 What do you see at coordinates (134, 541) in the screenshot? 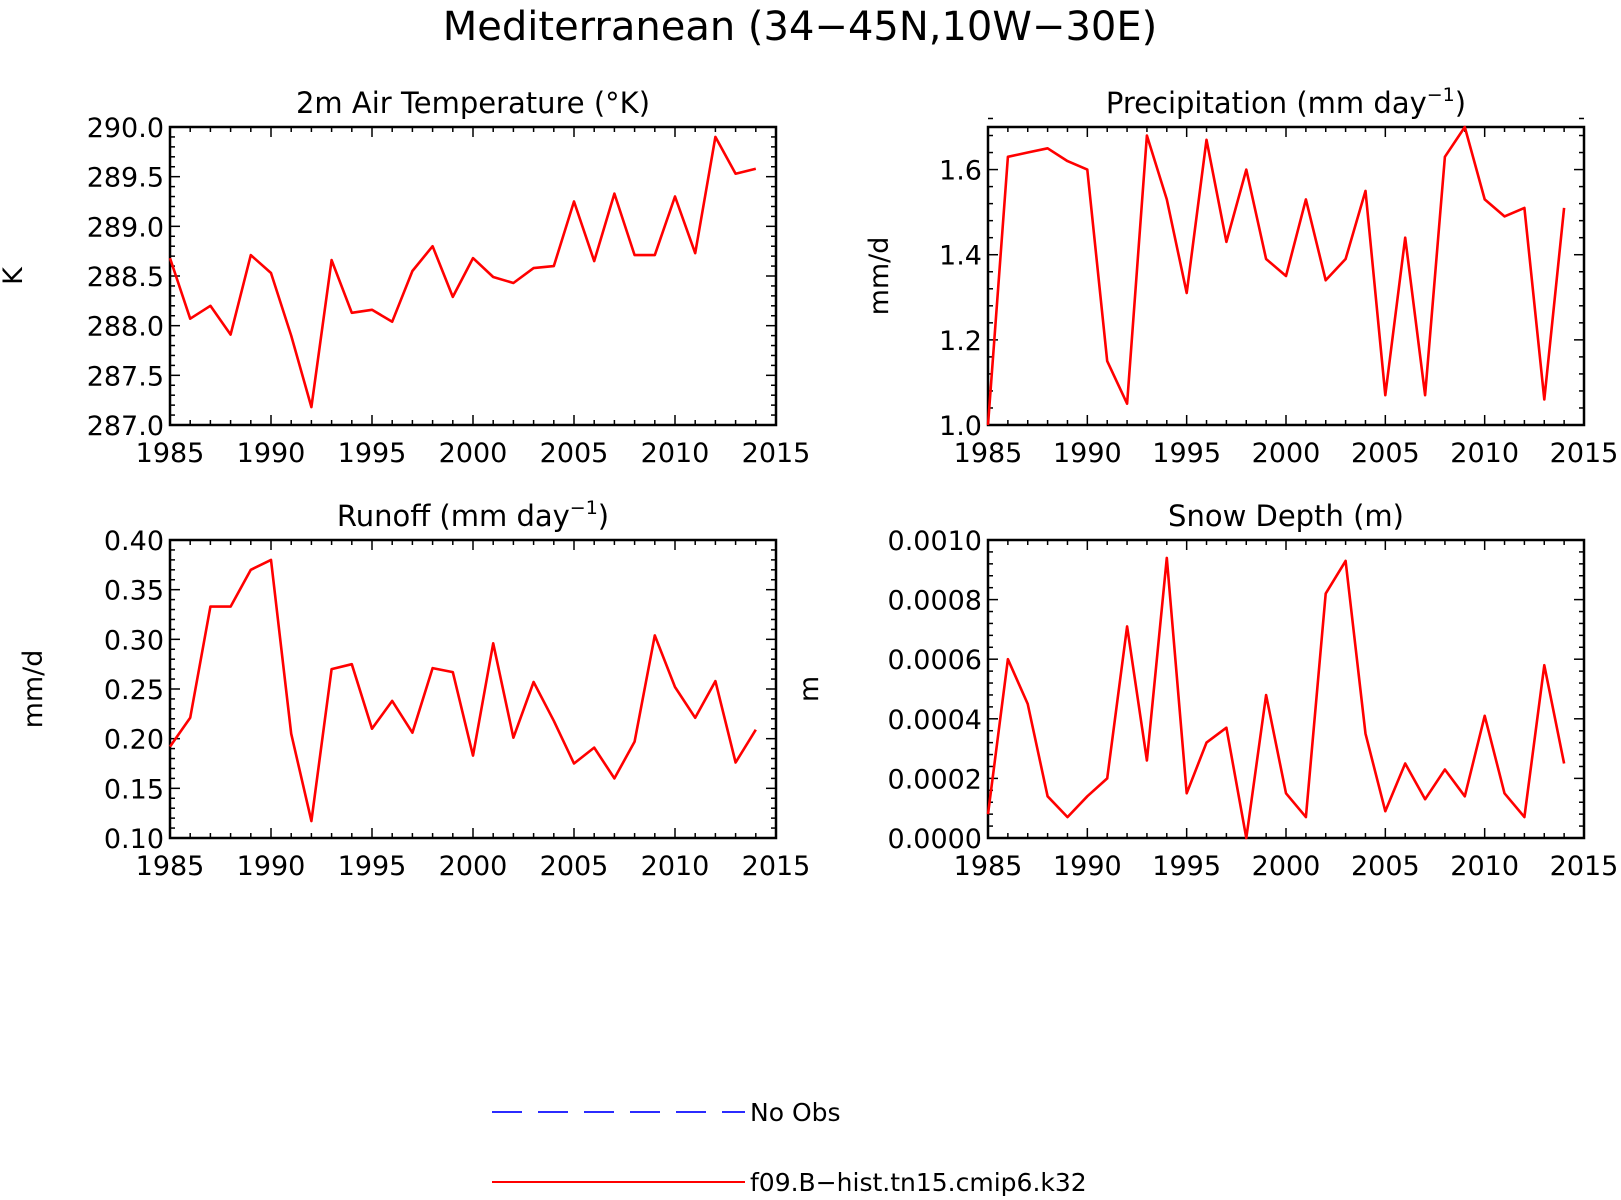
I see `runoff-ytick-label: 0.40` at bounding box center [134, 541].